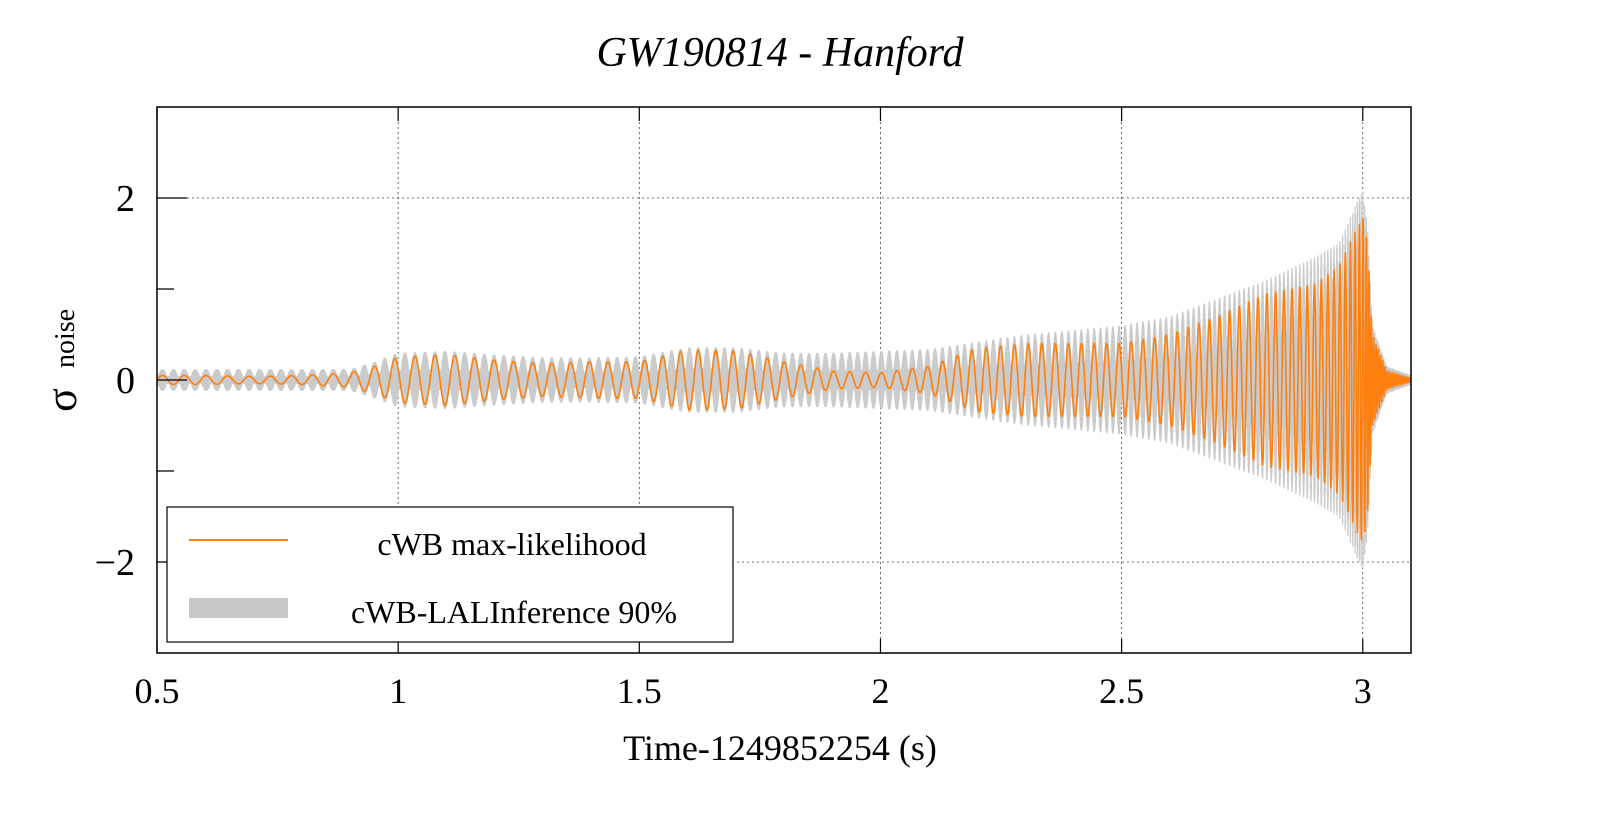 This screenshot has width=1599, height=813. What do you see at coordinates (125, 199) in the screenshot?
I see `y-tick-label: 2` at bounding box center [125, 199].